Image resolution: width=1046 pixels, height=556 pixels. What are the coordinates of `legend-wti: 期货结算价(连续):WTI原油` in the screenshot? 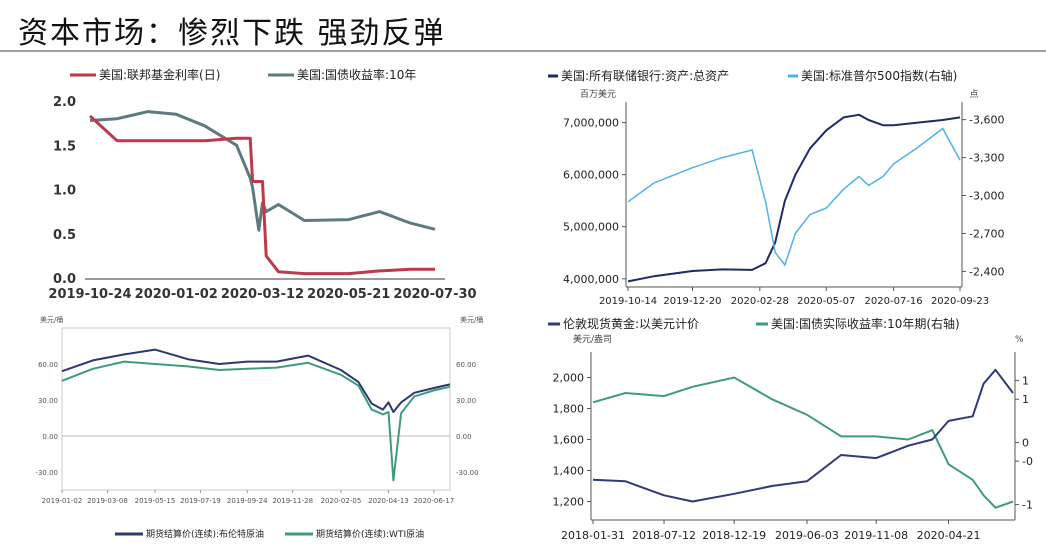 It's located at (370, 534).